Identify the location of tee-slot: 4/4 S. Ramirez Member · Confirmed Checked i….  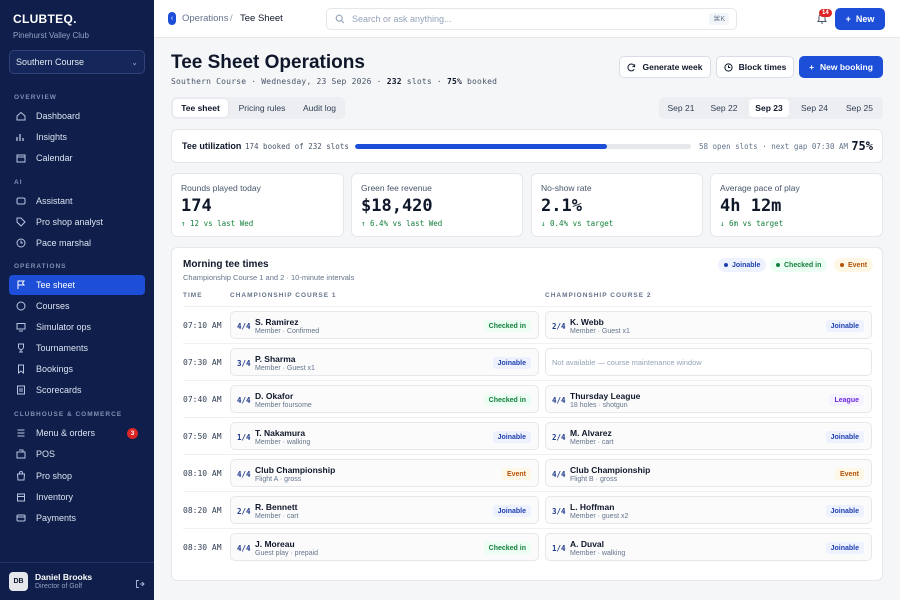
(384, 325).